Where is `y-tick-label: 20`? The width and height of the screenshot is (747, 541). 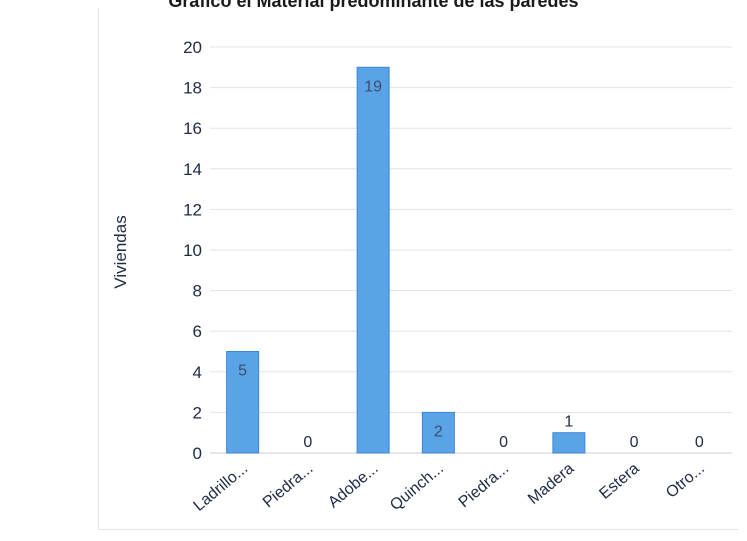
y-tick-label: 20 is located at coordinates (192, 47).